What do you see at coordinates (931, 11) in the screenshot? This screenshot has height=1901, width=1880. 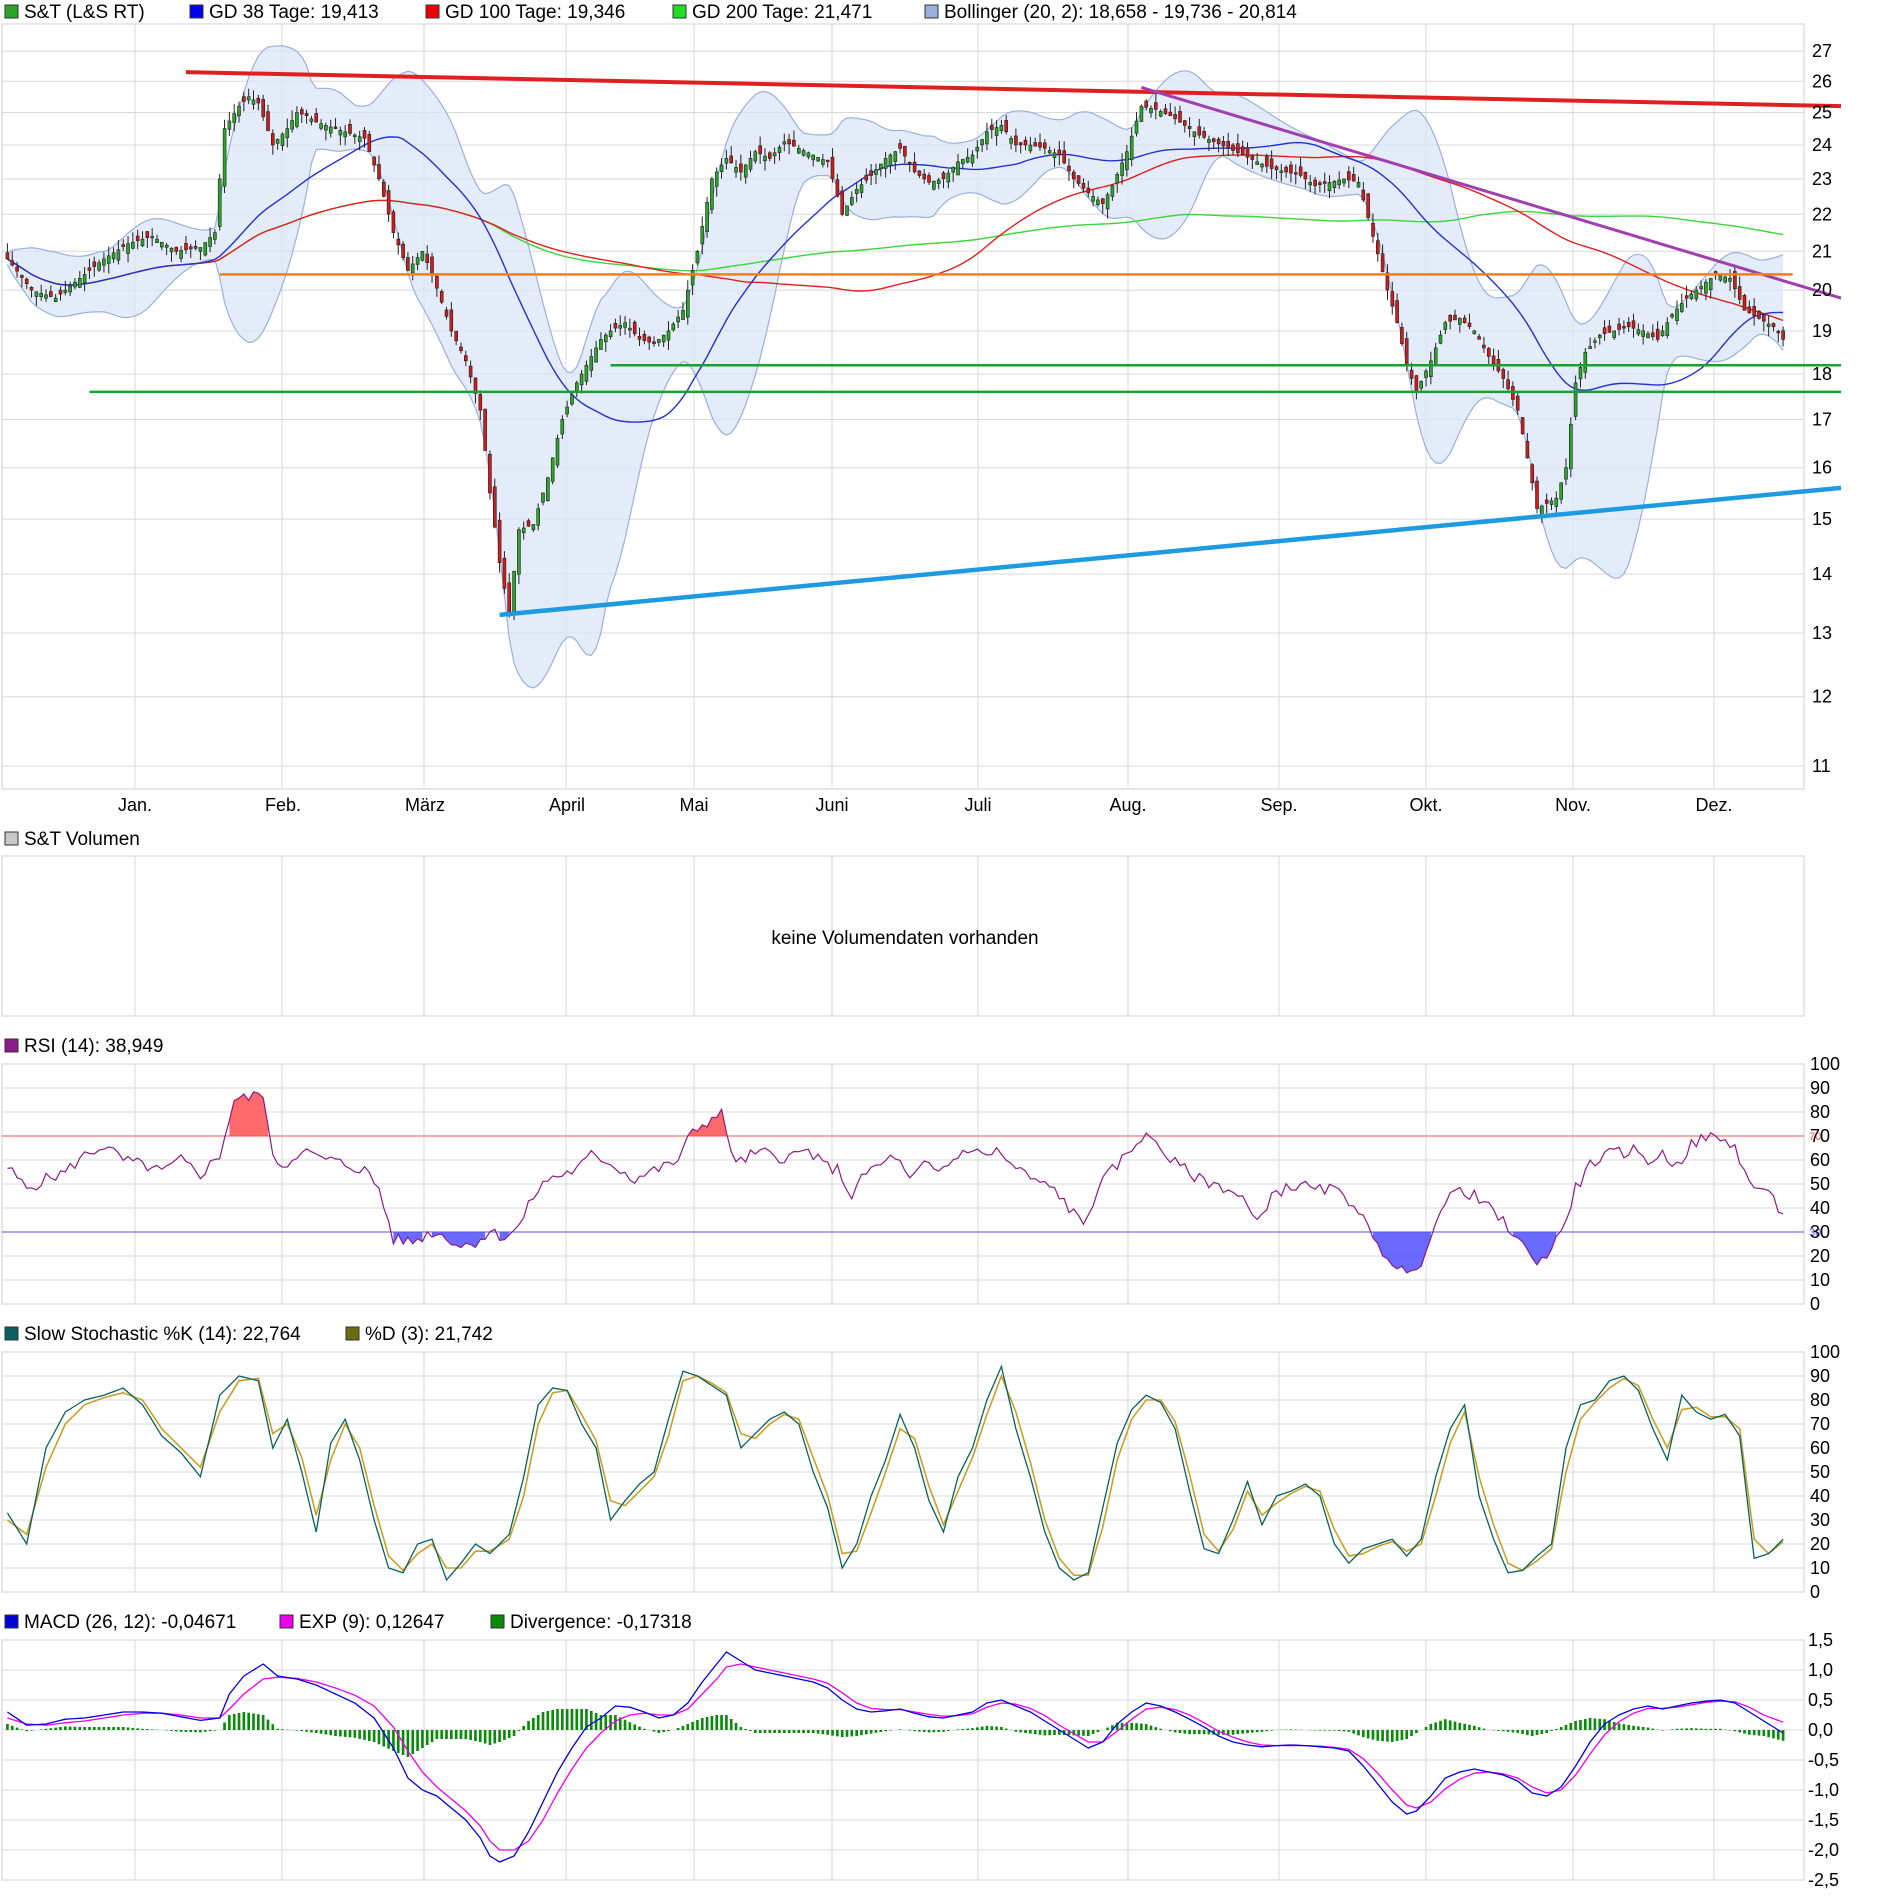 I see `lightblue-square-icon` at bounding box center [931, 11].